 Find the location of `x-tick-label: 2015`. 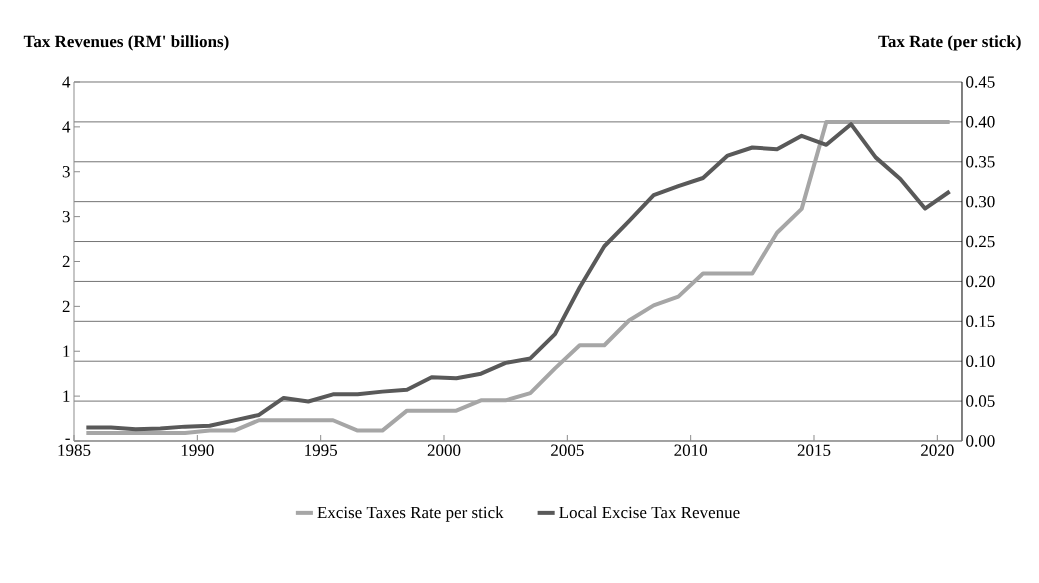

x-tick-label: 2015 is located at coordinates (814, 450).